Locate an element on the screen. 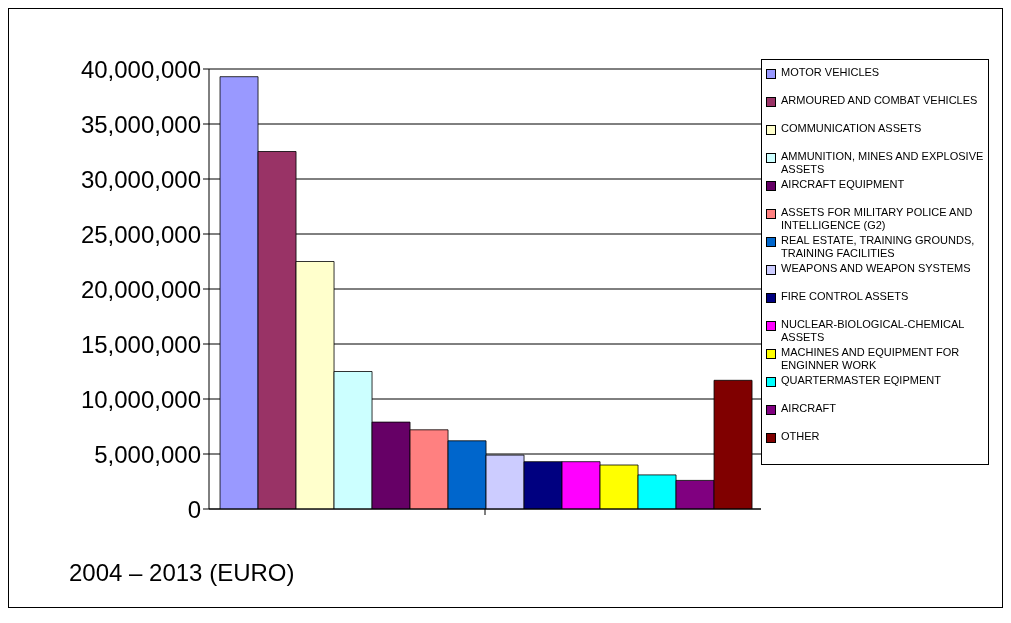 This screenshot has width=1011, height=623. y-tick-label: 25,000,000 is located at coordinates (140, 234).